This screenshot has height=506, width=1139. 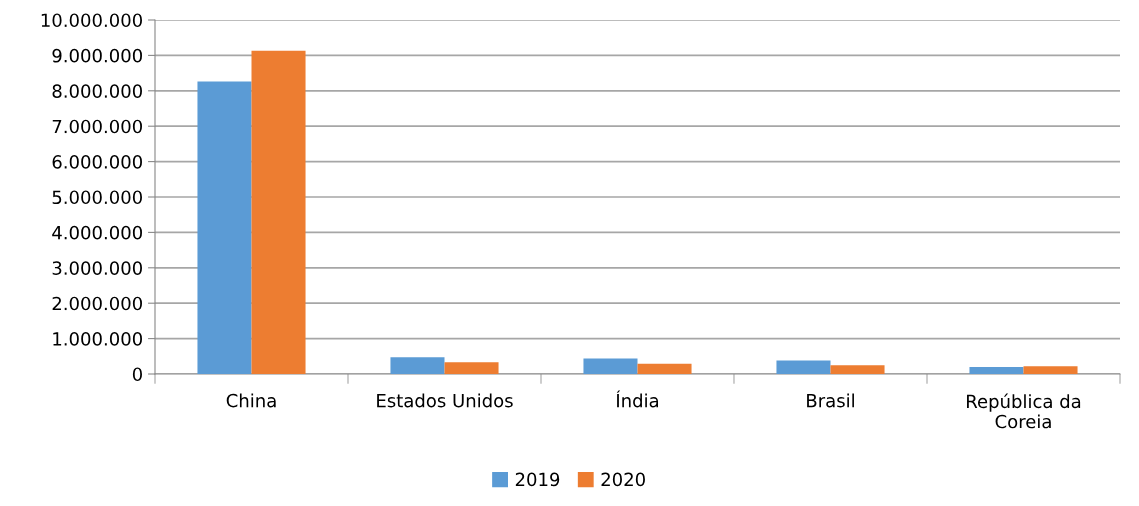 What do you see at coordinates (97, 197) in the screenshot?
I see `y-tick-label: 5.000.000` at bounding box center [97, 197].